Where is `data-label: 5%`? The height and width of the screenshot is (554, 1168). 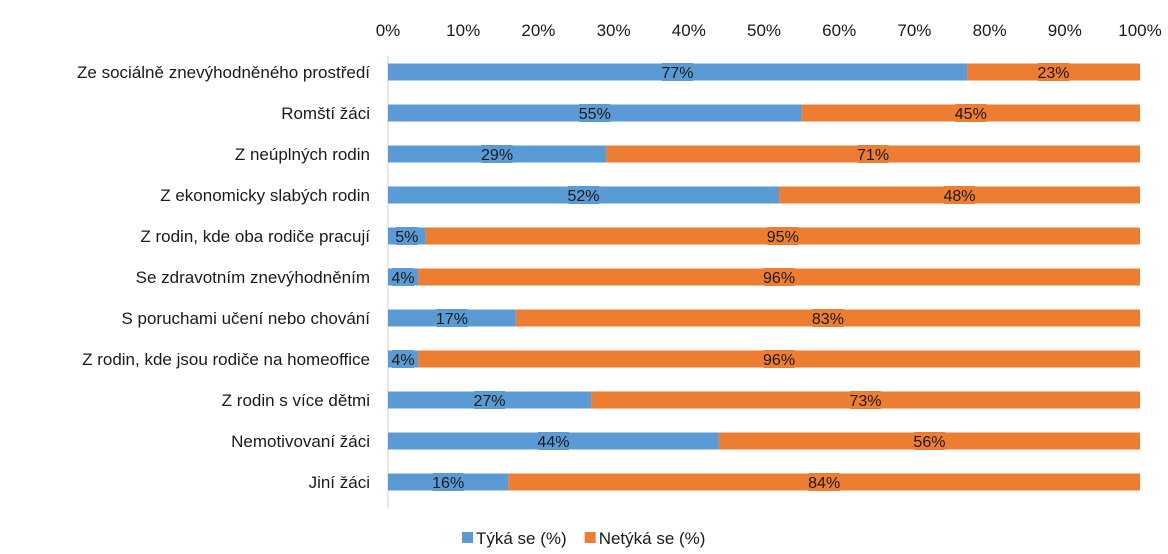 data-label: 5% is located at coordinates (406, 237).